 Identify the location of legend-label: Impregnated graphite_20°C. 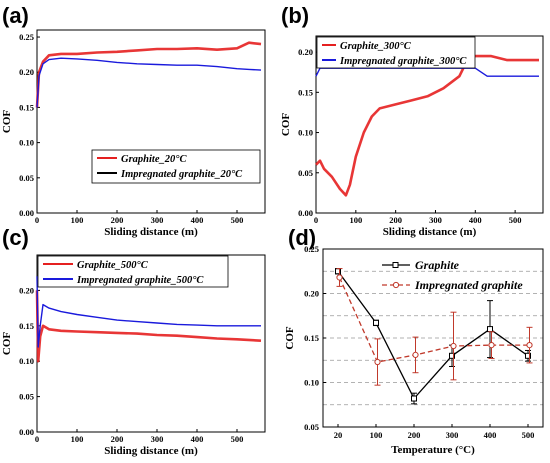
(181, 174).